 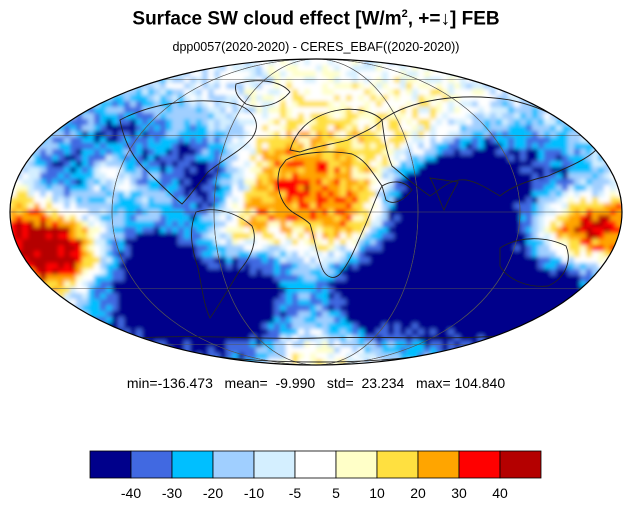 What do you see at coordinates (131, 493) in the screenshot?
I see `colorbar-tick-label: -40` at bounding box center [131, 493].